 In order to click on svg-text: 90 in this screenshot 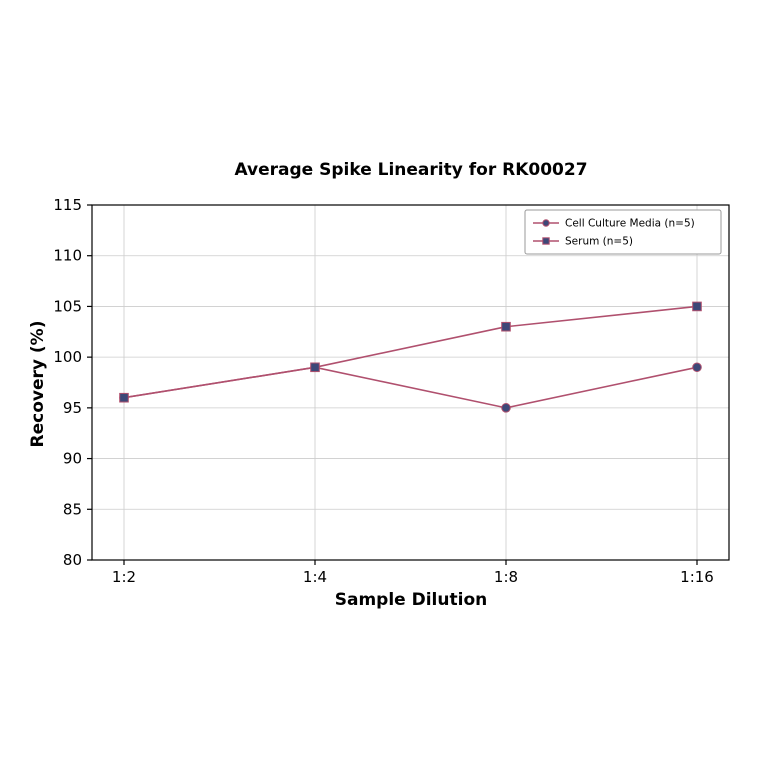, I will do `click(72, 459)`.